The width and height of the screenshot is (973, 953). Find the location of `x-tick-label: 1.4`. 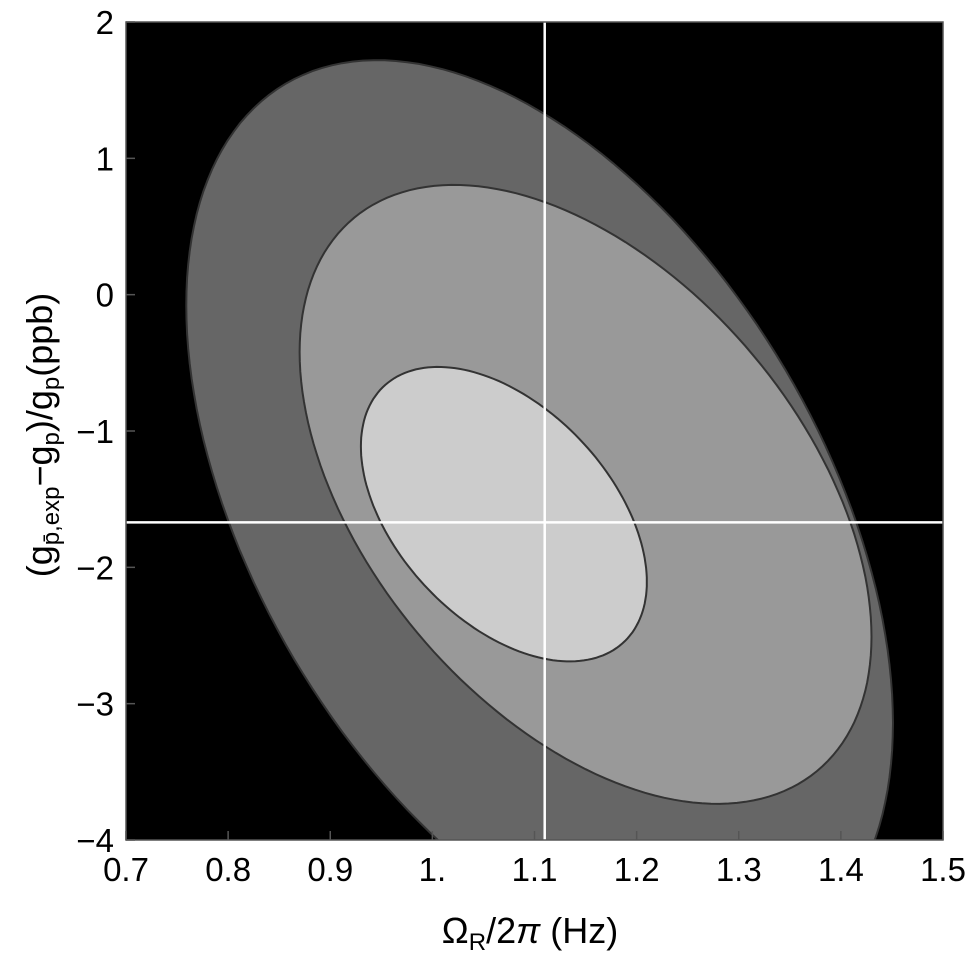

x-tick-label: 1.4 is located at coordinates (841, 869).